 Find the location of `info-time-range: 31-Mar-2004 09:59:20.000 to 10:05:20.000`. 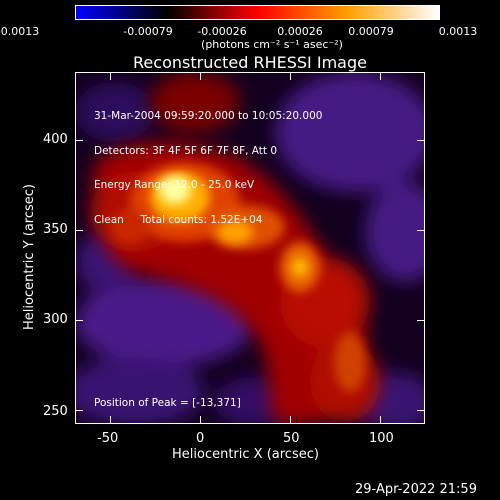

info-time-range: 31-Mar-2004 09:59:20.000 to 10:05:20.000 is located at coordinates (208, 116).